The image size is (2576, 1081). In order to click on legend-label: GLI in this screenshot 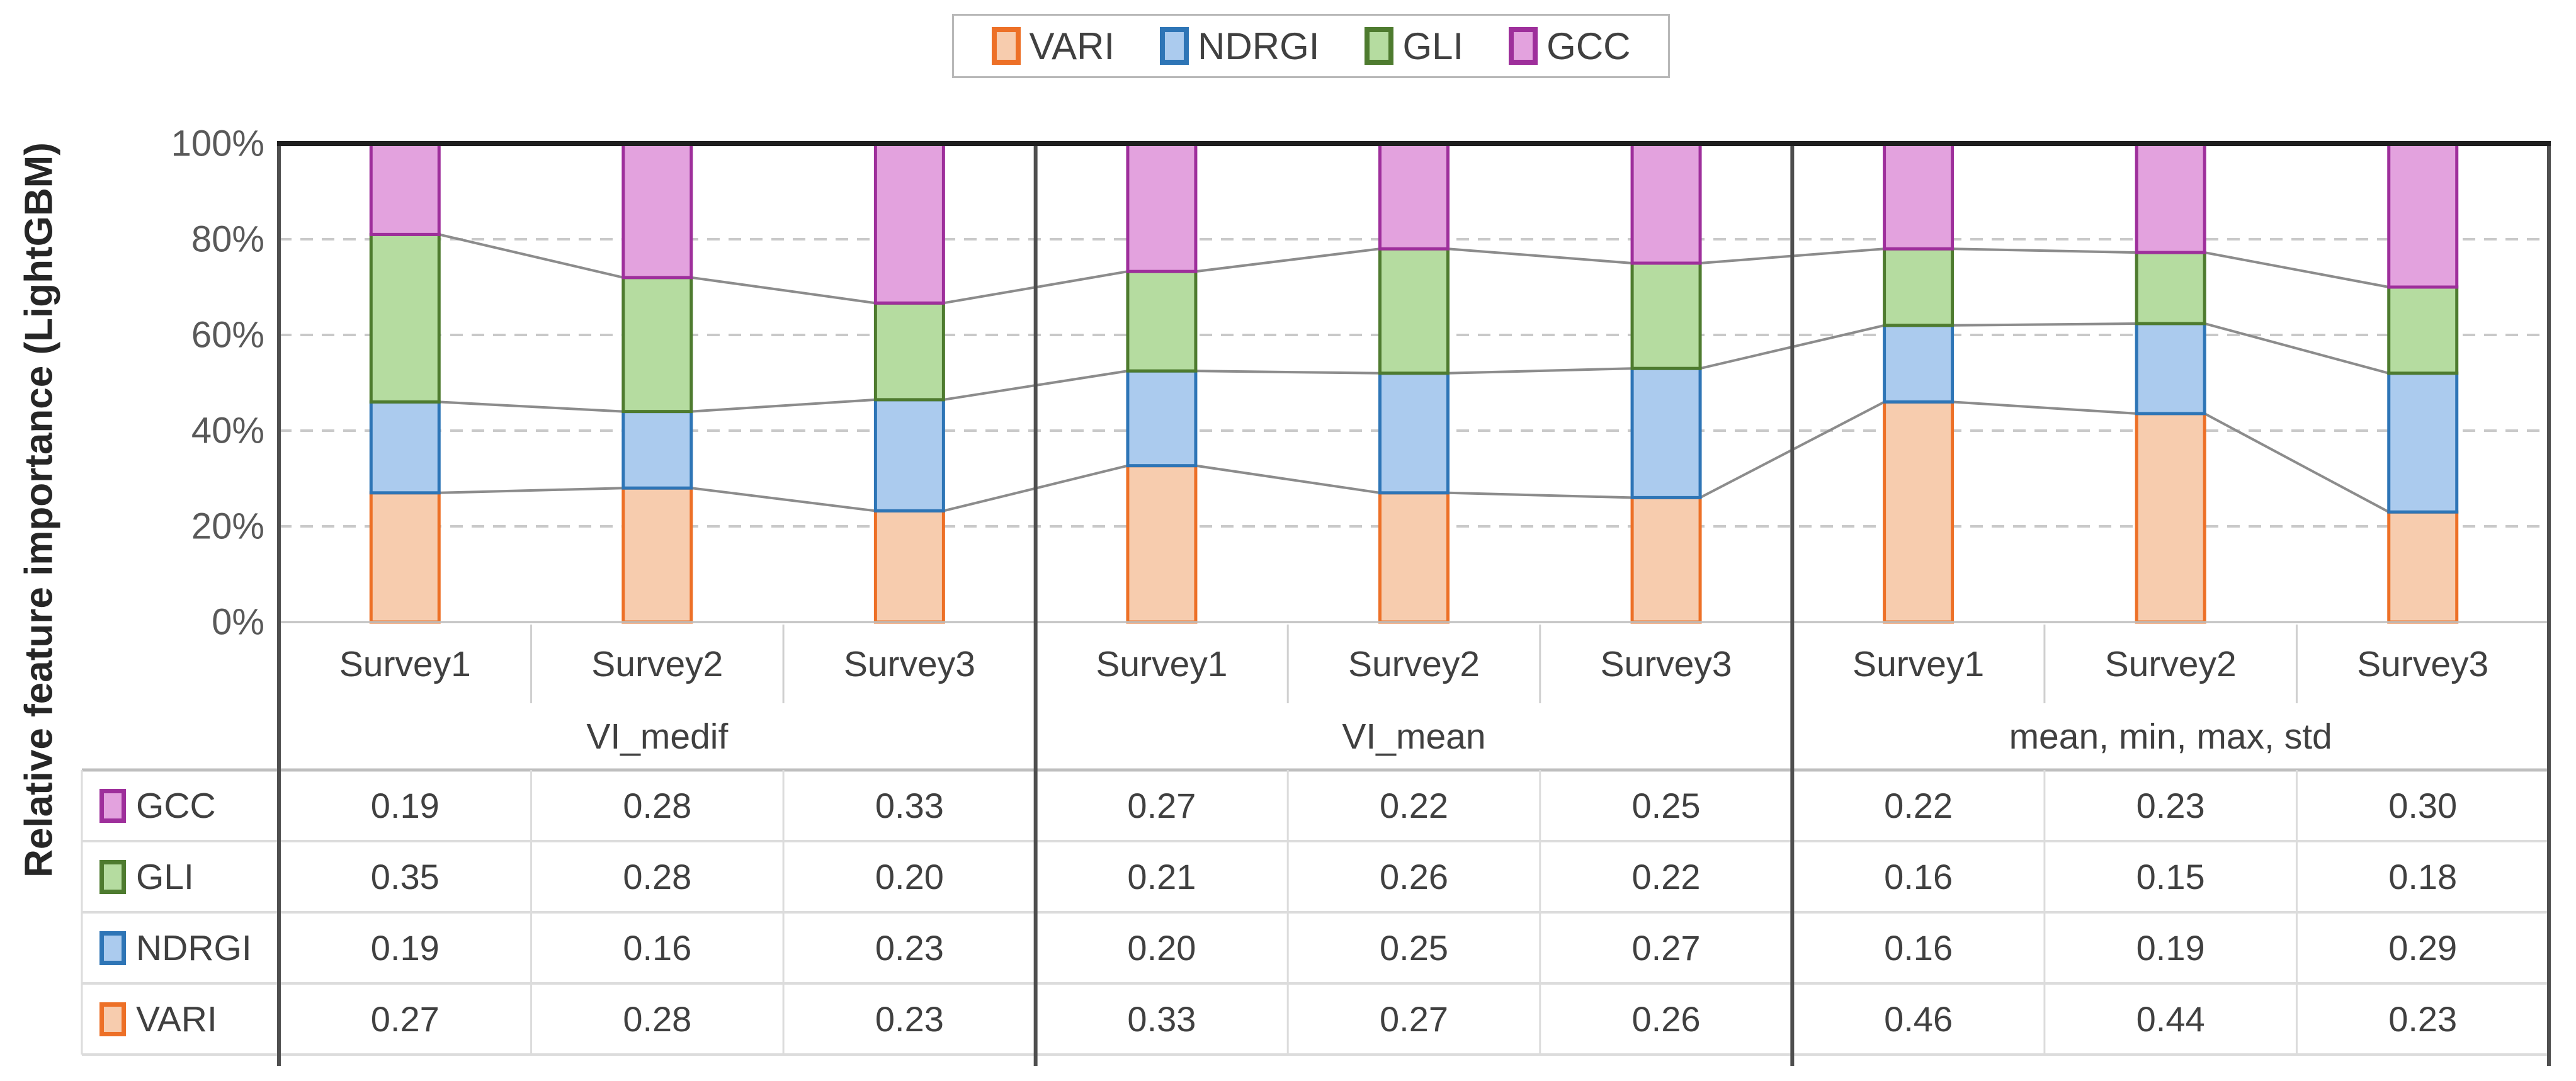, I will do `click(1433, 46)`.